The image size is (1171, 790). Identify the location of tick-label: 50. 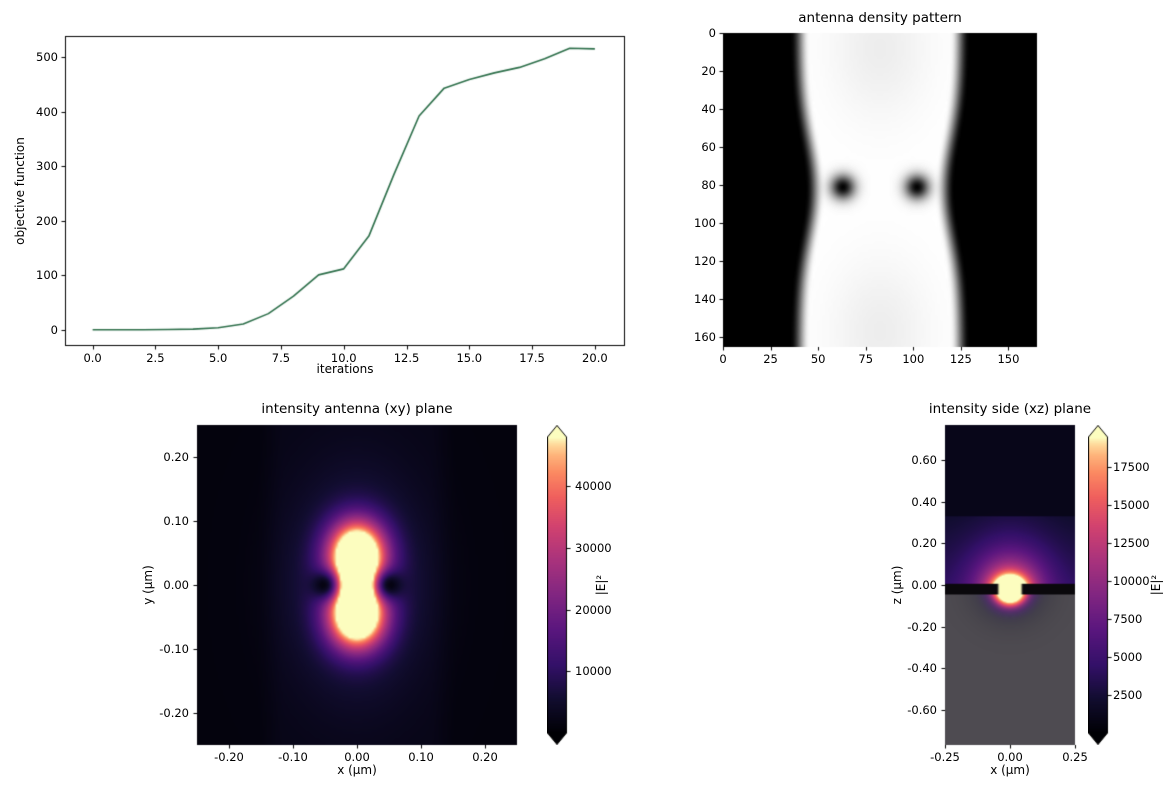
(818, 359).